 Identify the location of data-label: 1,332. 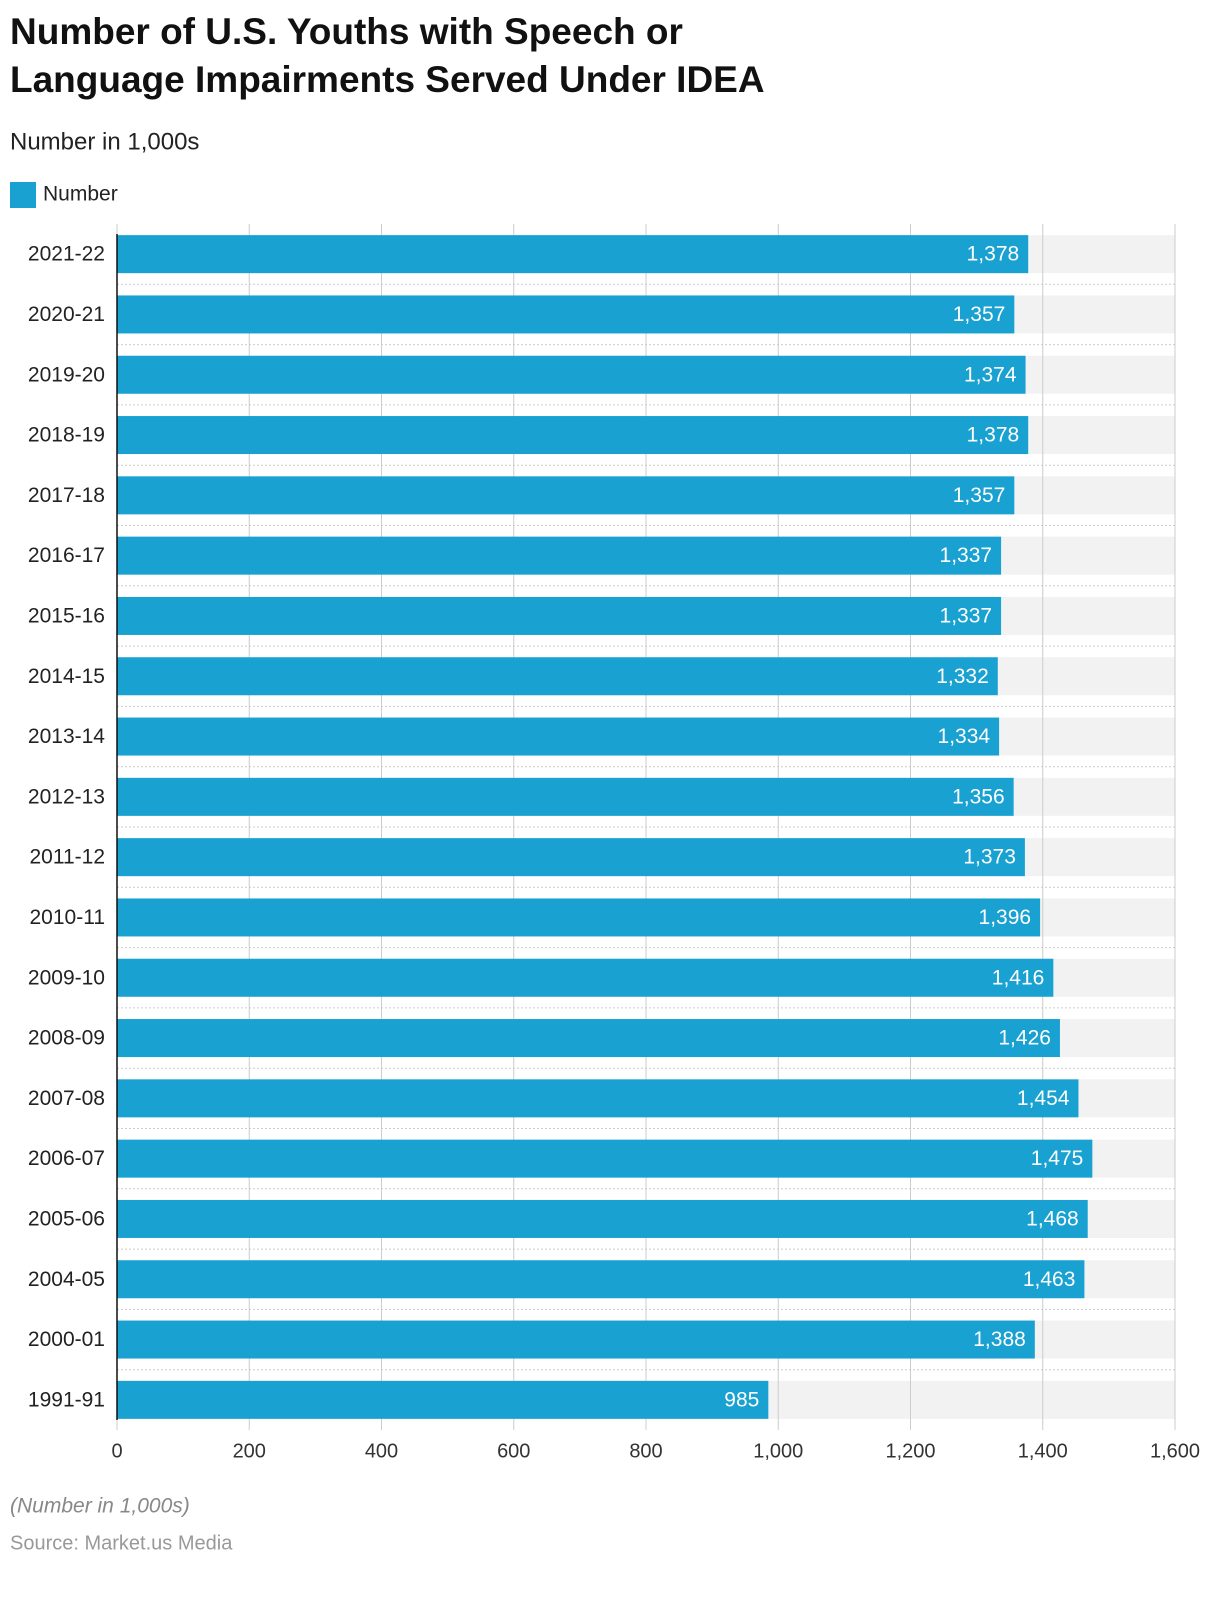
(962, 676).